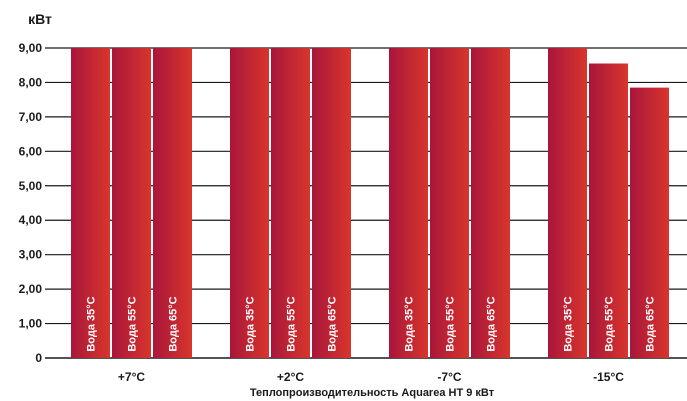  I want to click on y-tick-label: 4,00, so click(31, 220).